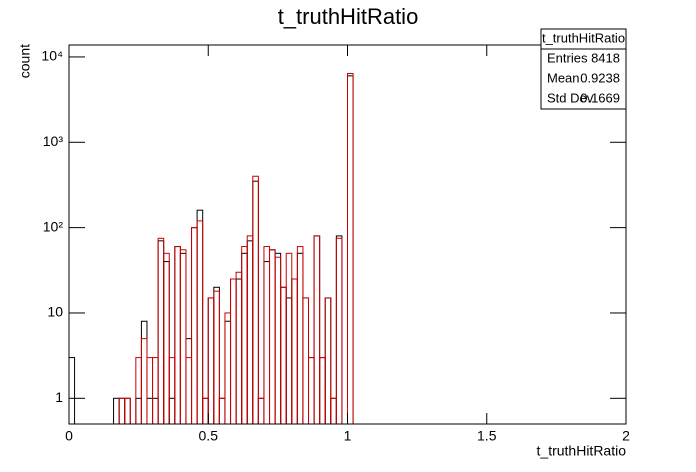 Image resolution: width=696 pixels, height=472 pixels. I want to click on x-axis-label: t_truthHitRatio, so click(582, 451).